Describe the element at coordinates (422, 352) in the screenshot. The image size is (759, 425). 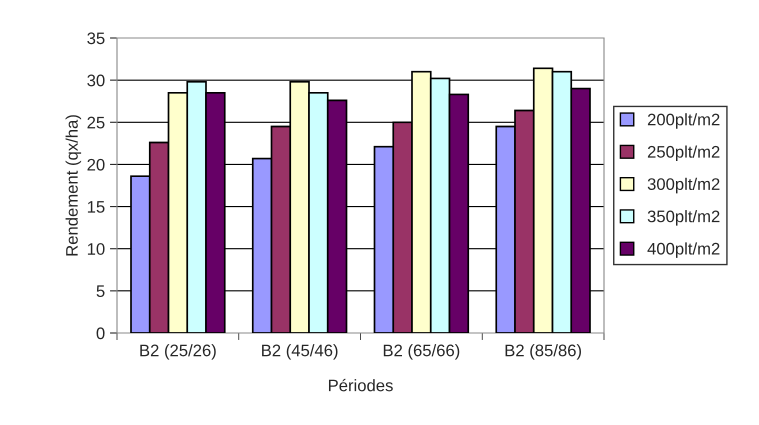
I see `x-tick-label: B2 (65/66)` at that location.